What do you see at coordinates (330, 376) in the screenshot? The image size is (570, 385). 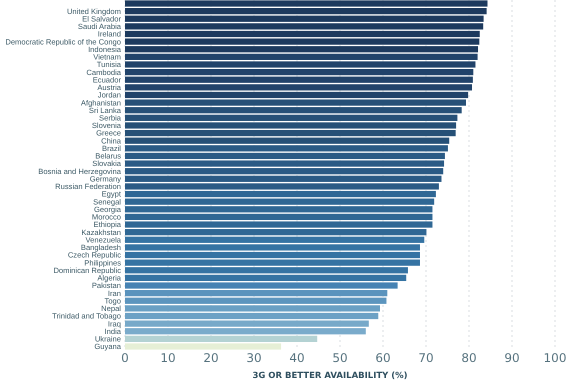 I see `x-axis-title: 3G OR BETTER AVAILABILITY (%)` at bounding box center [330, 376].